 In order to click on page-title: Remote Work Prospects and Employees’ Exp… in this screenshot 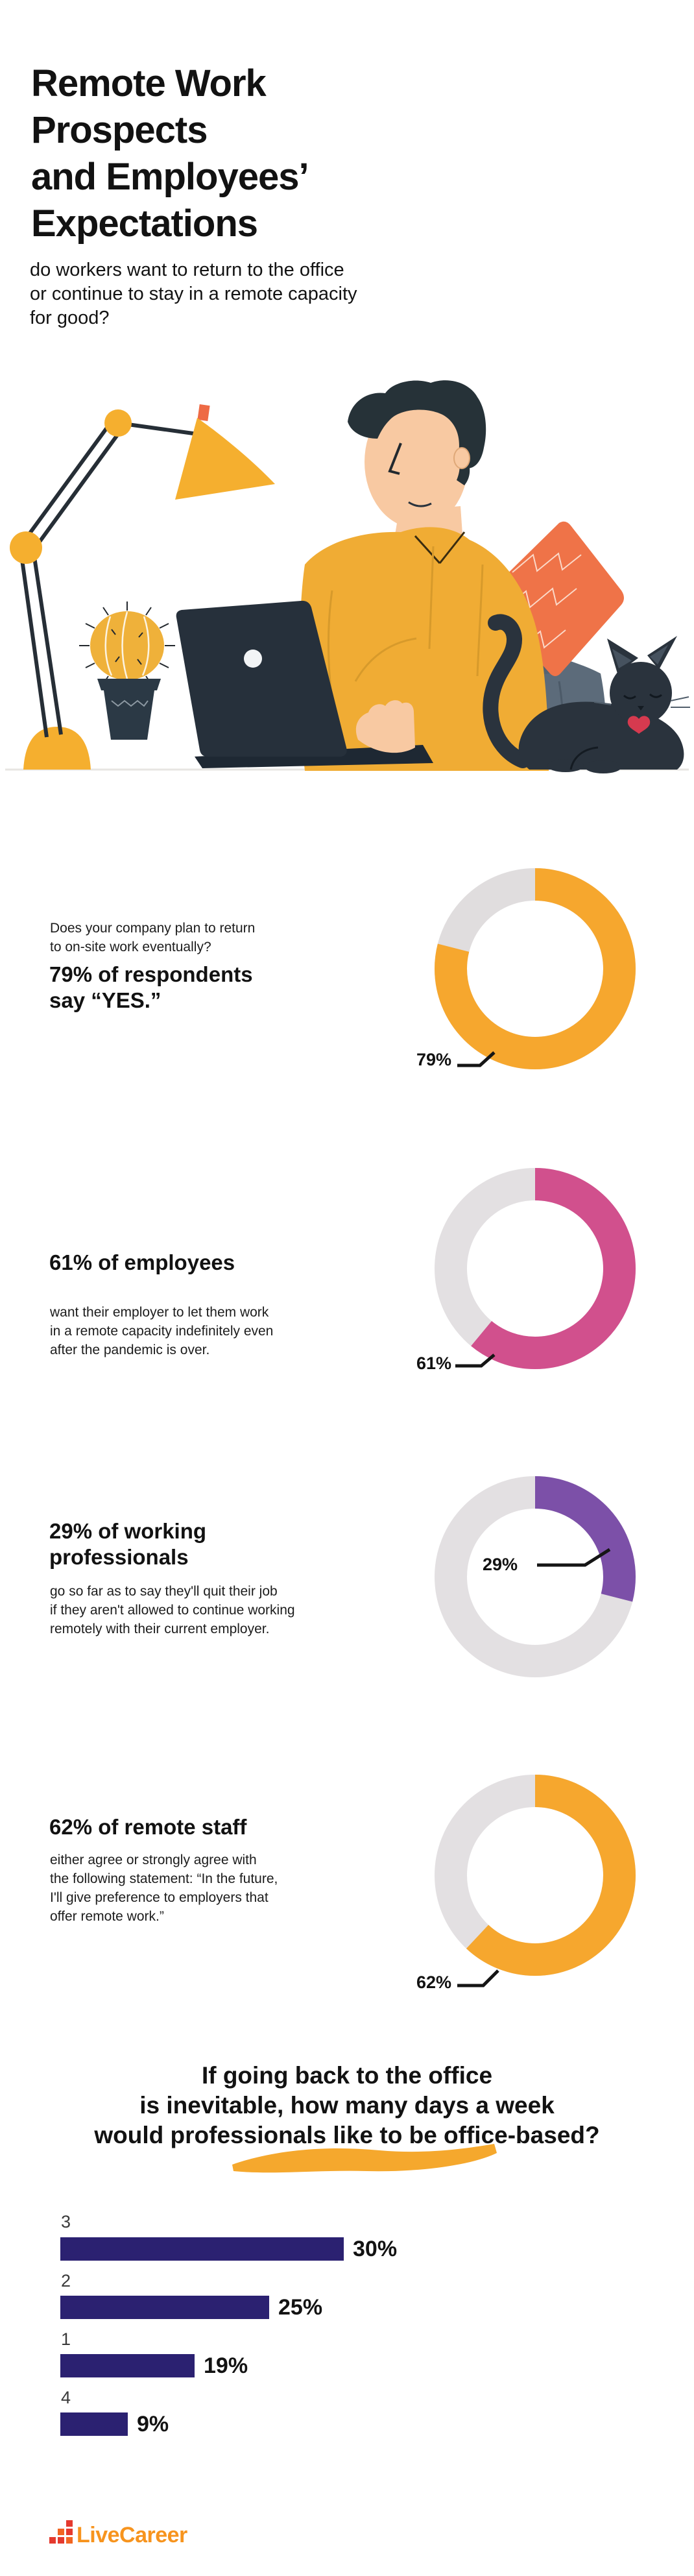, I will do `click(170, 153)`.